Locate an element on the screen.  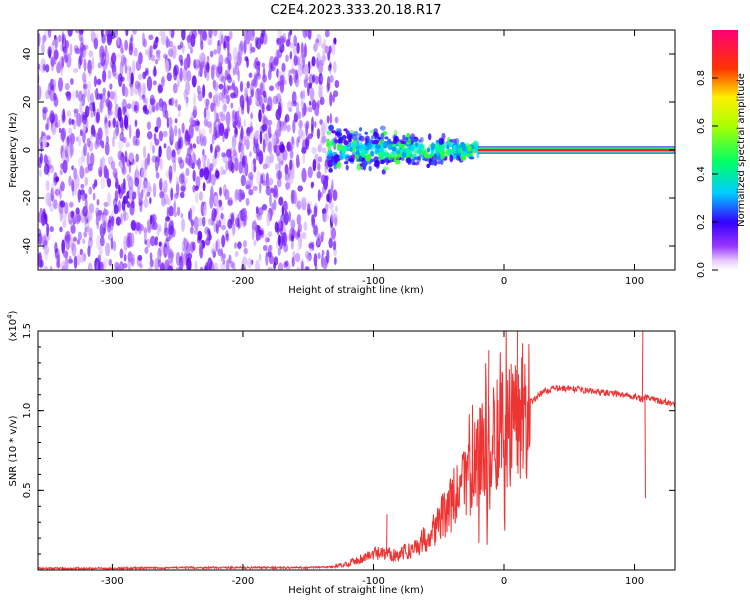
colorbar-gradient is located at coordinates (725, 150).